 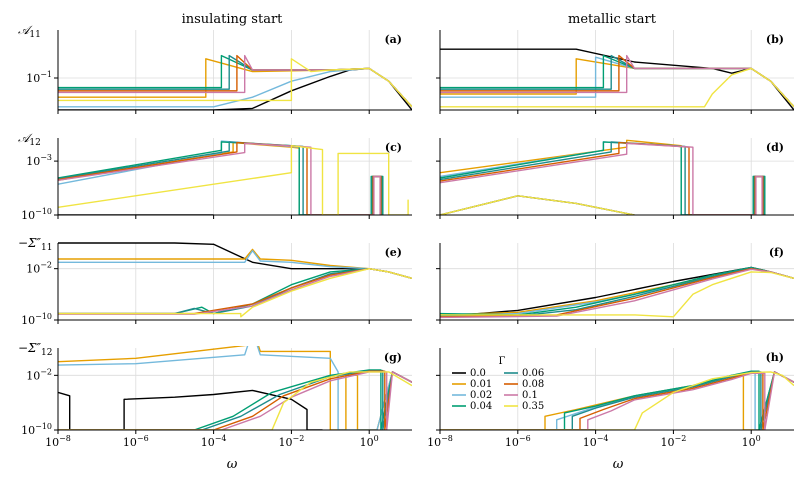 I want to click on panel-e: 10⁻² 10⁻¹⁰ −Σ″11 (e), so click(x=215, y=281).